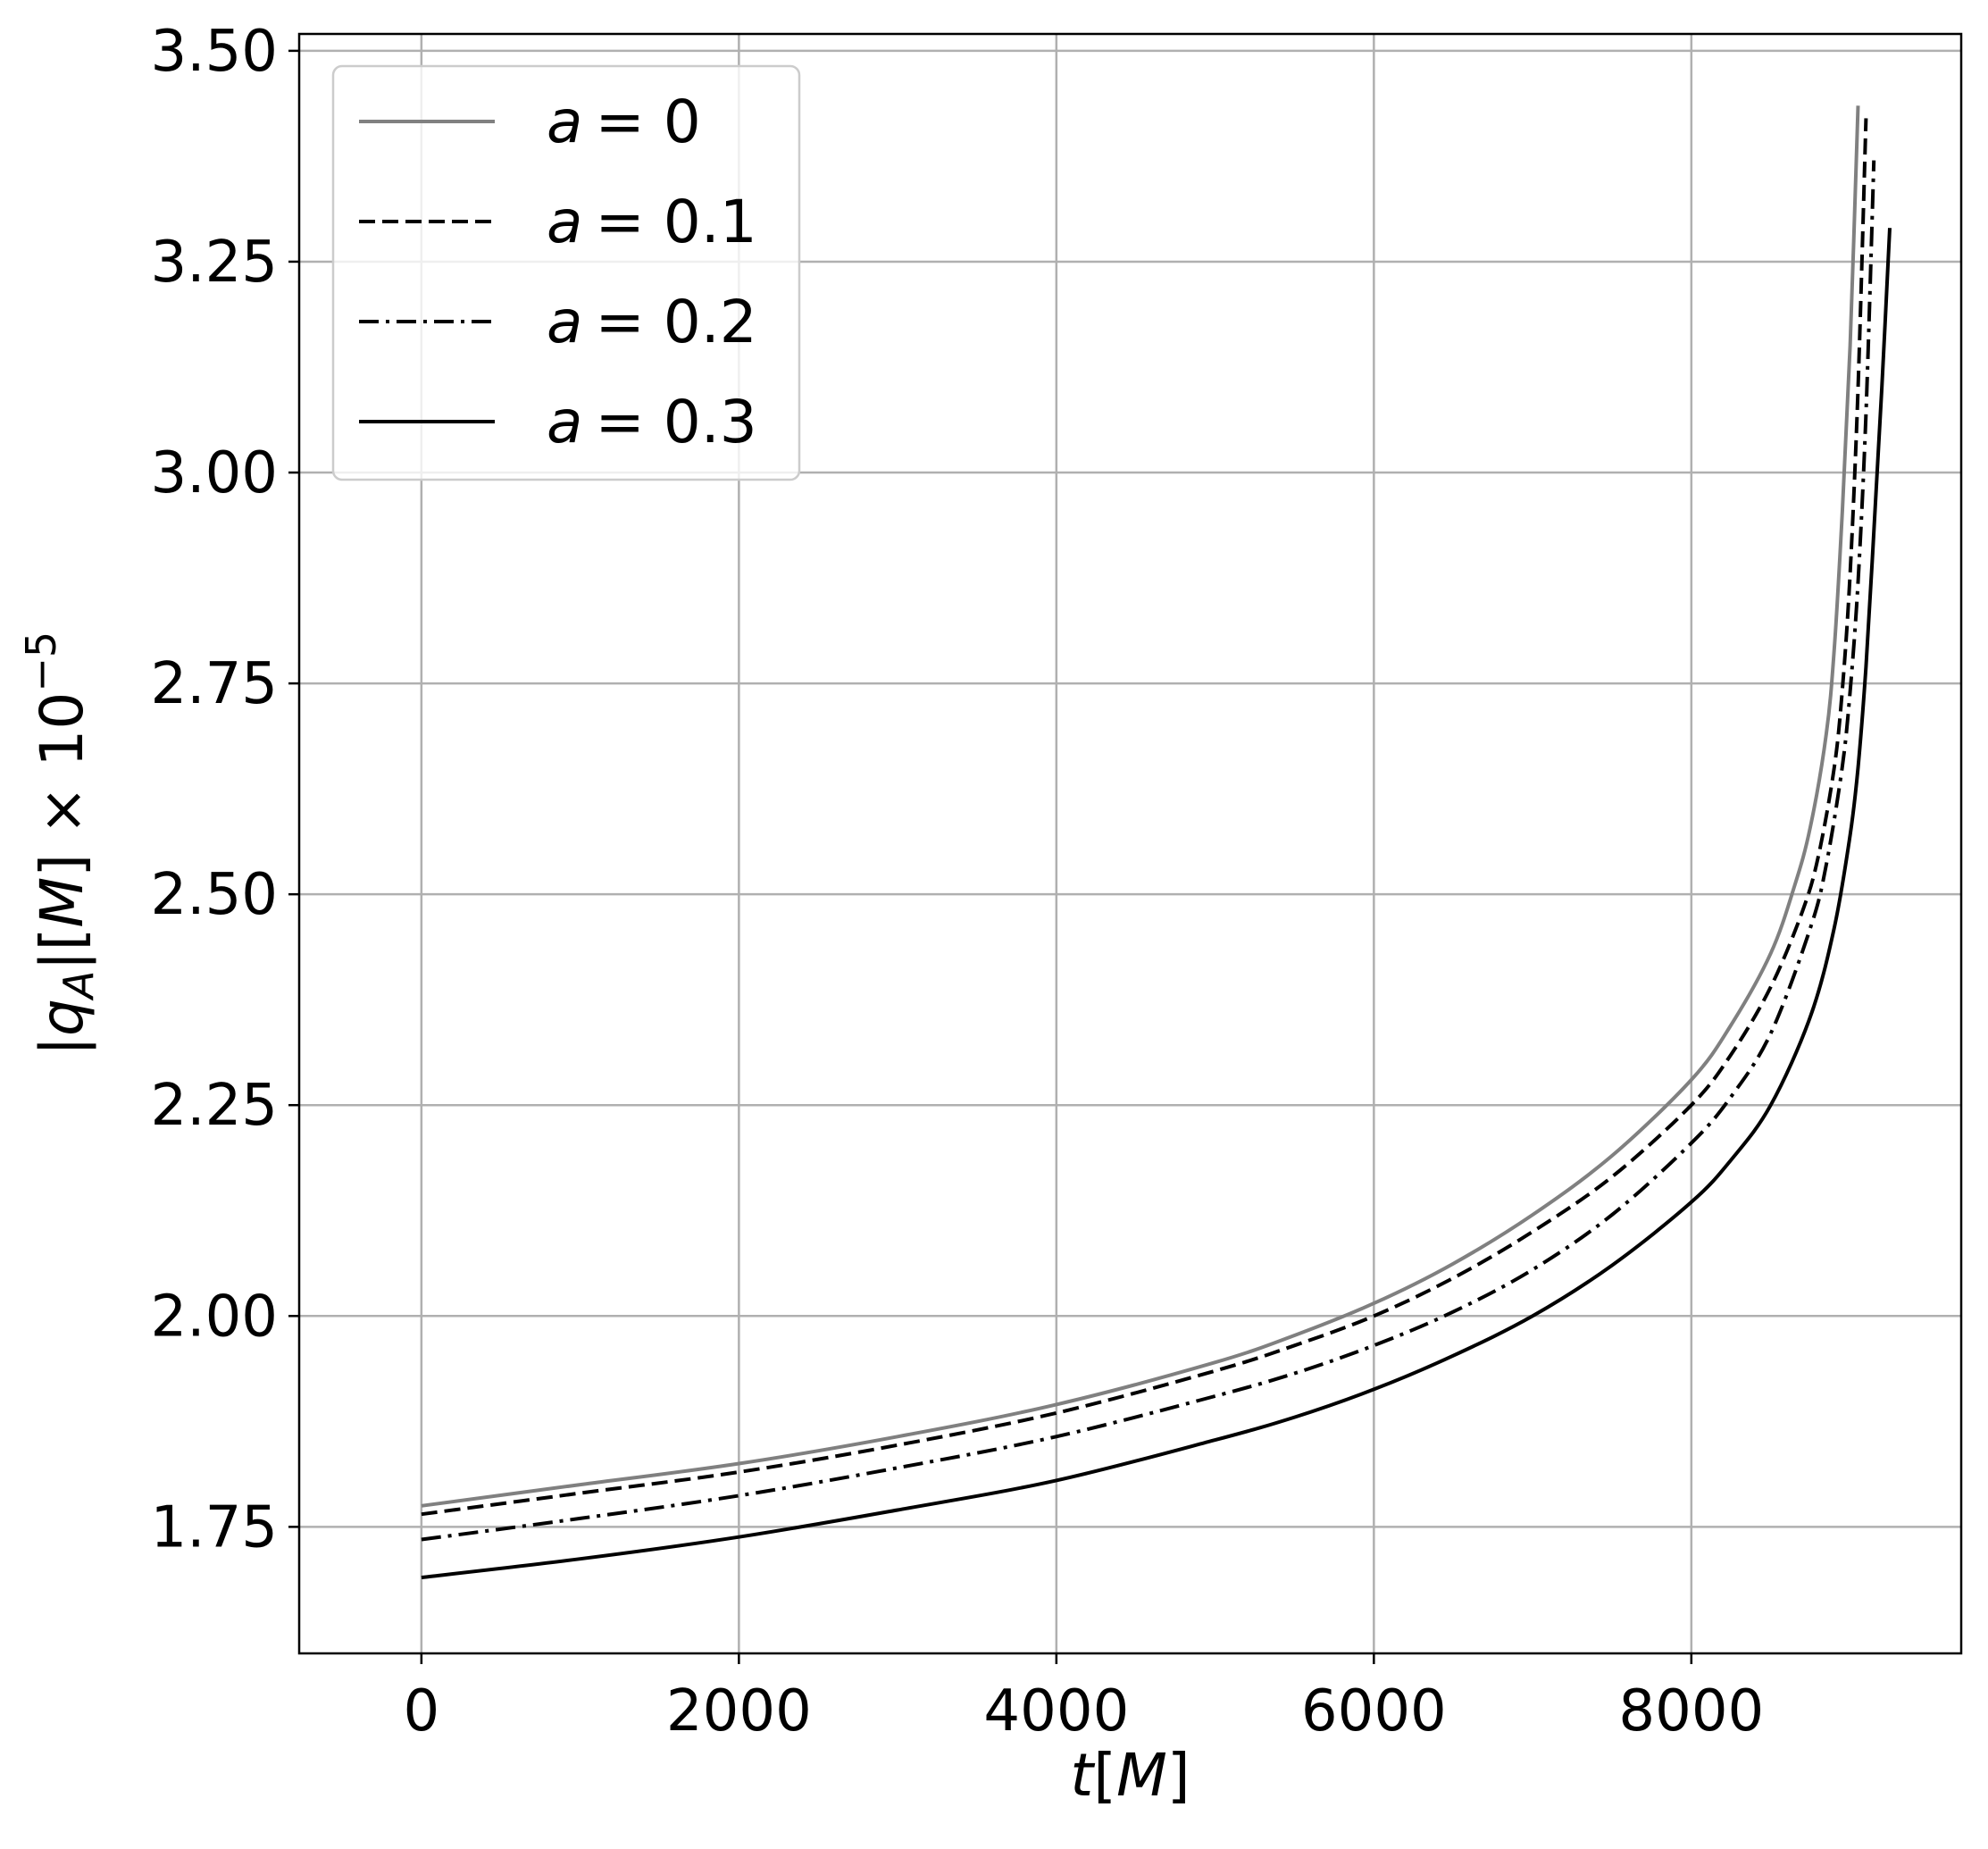 This screenshot has width=1988, height=1849. What do you see at coordinates (422, 1711) in the screenshot?
I see `x-tick-label: 0` at bounding box center [422, 1711].